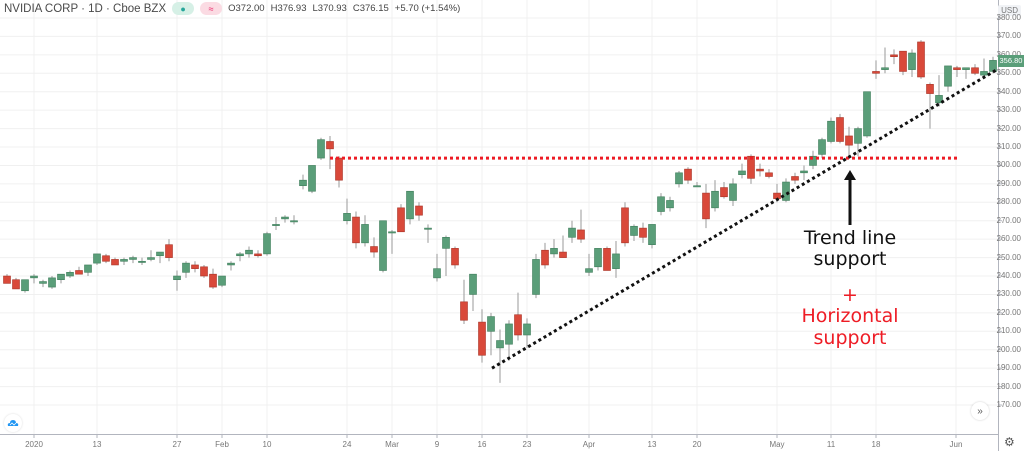  What do you see at coordinates (13, 423) in the screenshot?
I see `tradingview-cloud-icon` at bounding box center [13, 423].